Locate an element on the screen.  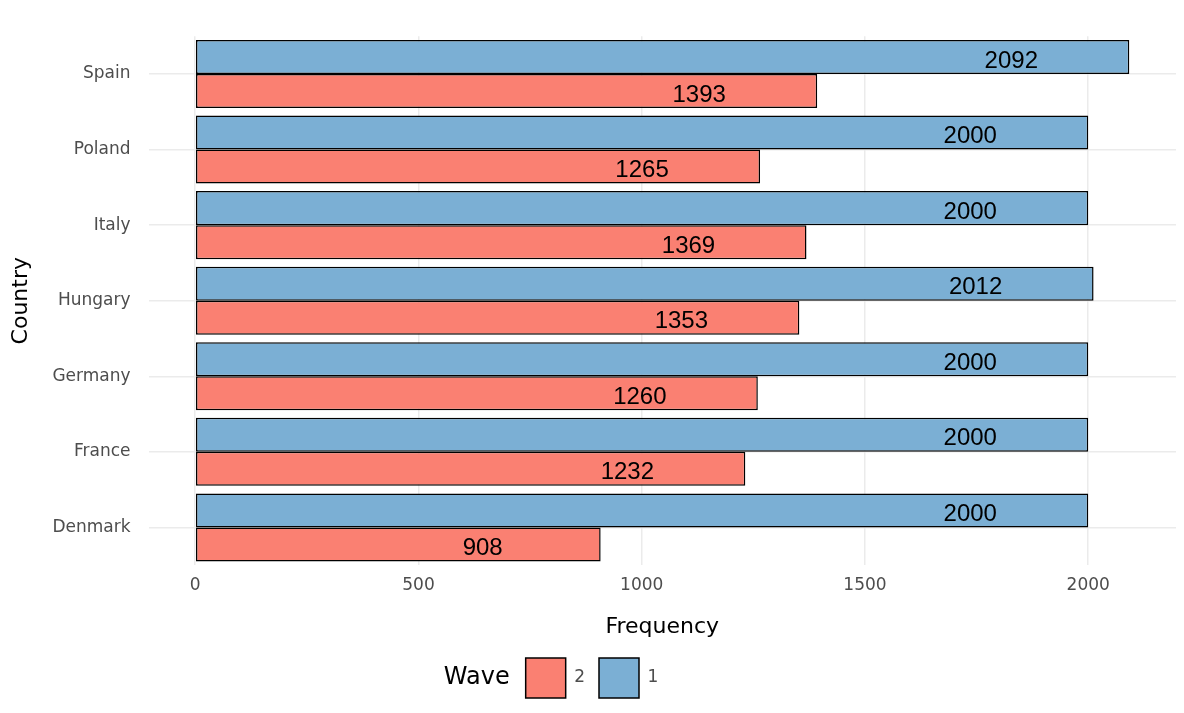
x-tick-label: 1000 is located at coordinates (642, 583).